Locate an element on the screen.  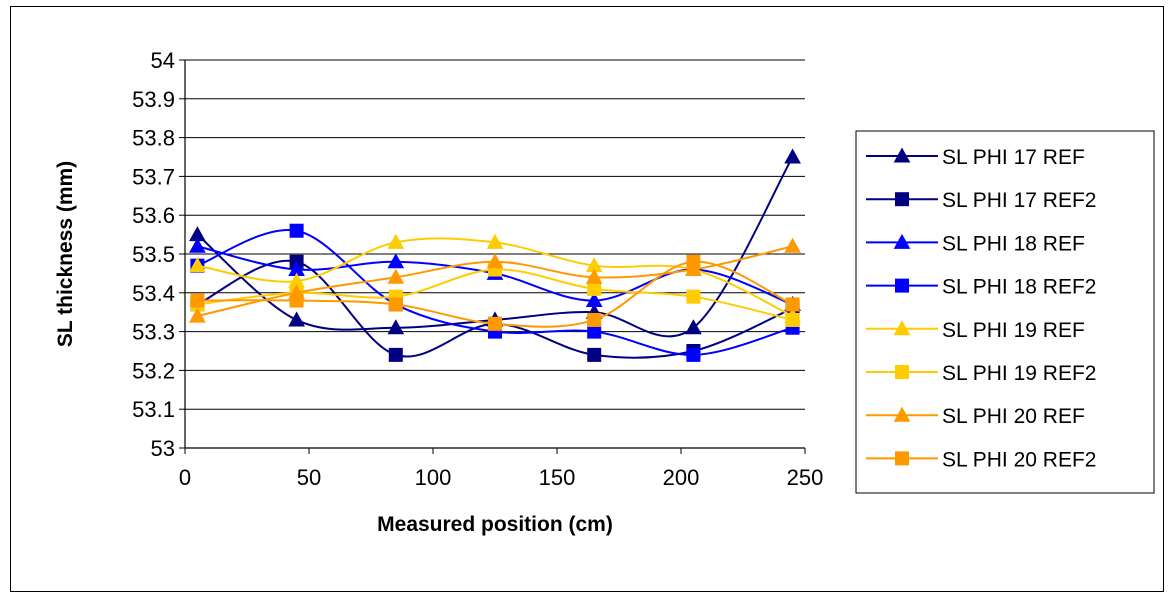
legend-item: SL PHI 19 REF2 is located at coordinates (981, 373).